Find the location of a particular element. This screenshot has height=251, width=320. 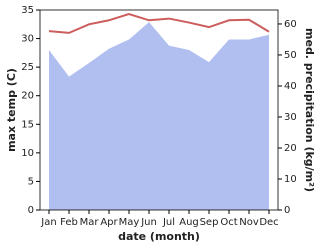

x-axis-label: date (month) is located at coordinates (159, 236).